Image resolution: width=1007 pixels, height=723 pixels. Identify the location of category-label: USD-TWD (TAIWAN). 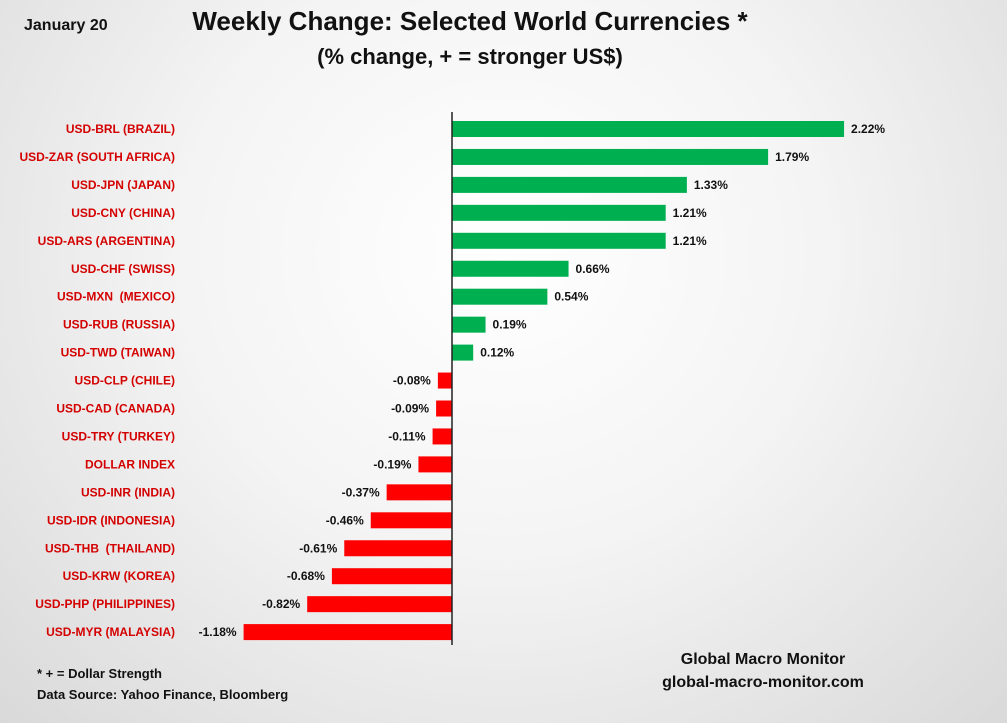
(118, 353).